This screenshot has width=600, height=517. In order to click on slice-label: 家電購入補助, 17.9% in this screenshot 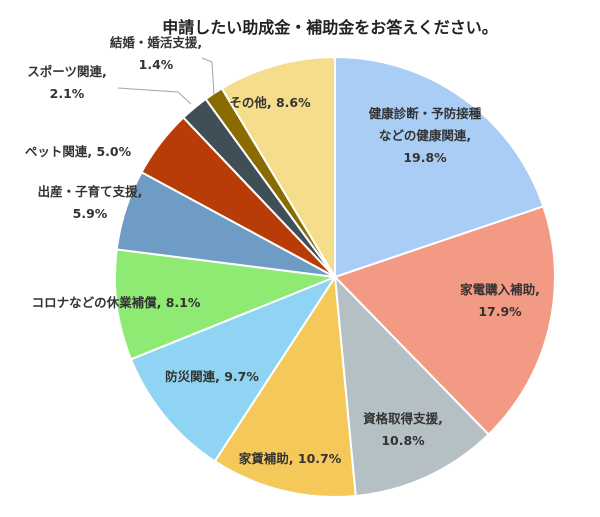, I will do `click(500, 300)`.